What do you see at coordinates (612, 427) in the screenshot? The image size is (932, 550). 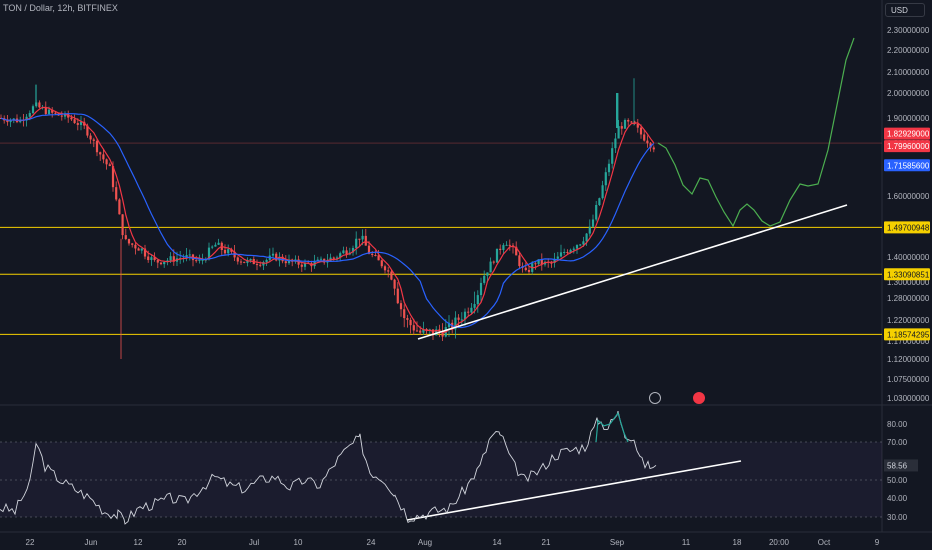 I see `rsi-overbought-segment` at bounding box center [612, 427].